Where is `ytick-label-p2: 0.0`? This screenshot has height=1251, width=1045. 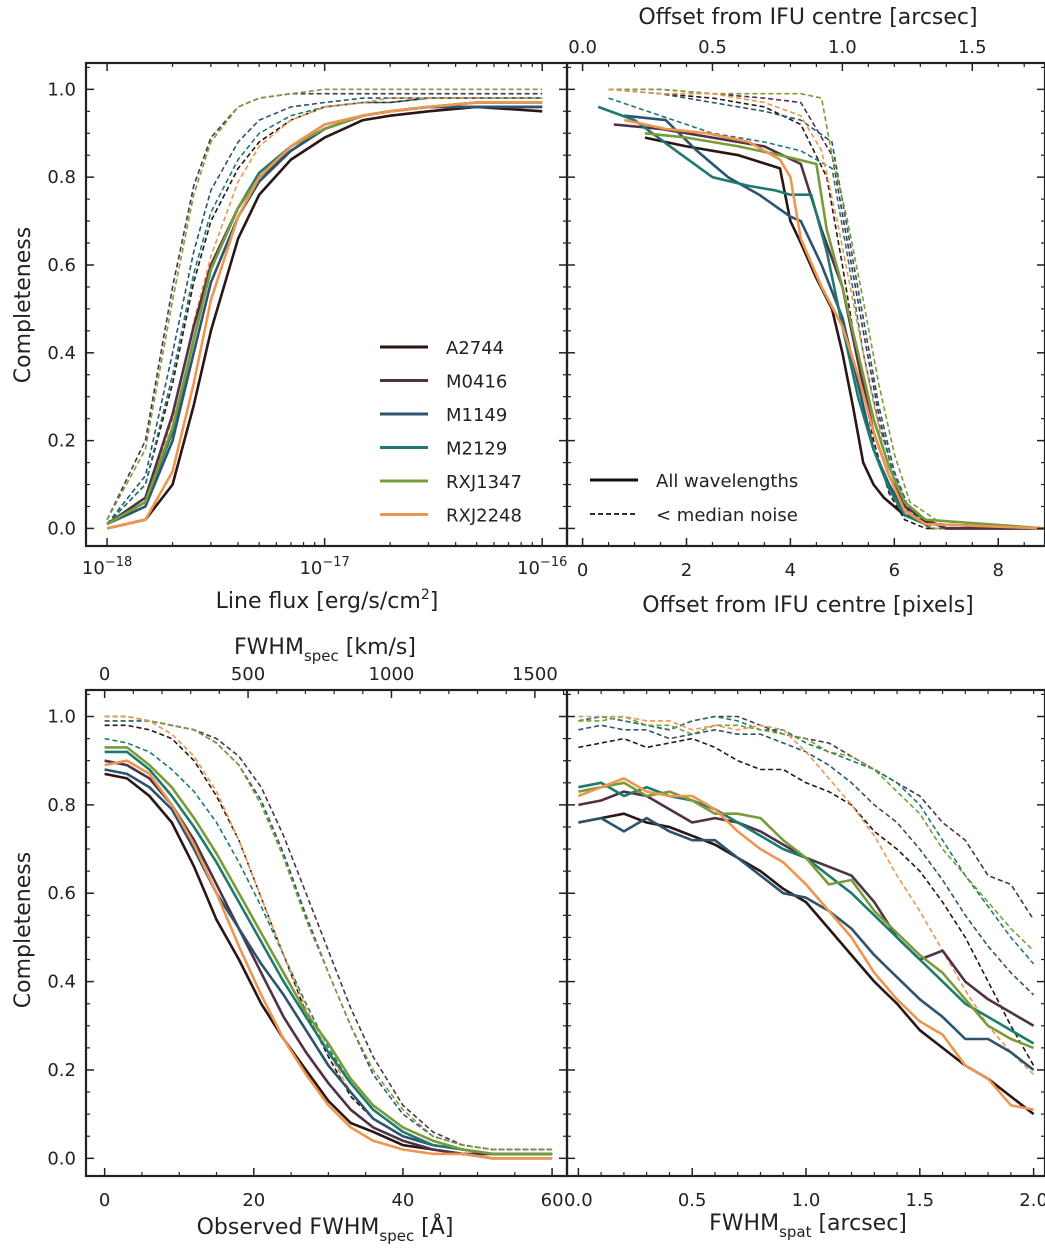
ytick-label-p2: 0.0 is located at coordinates (61, 1158).